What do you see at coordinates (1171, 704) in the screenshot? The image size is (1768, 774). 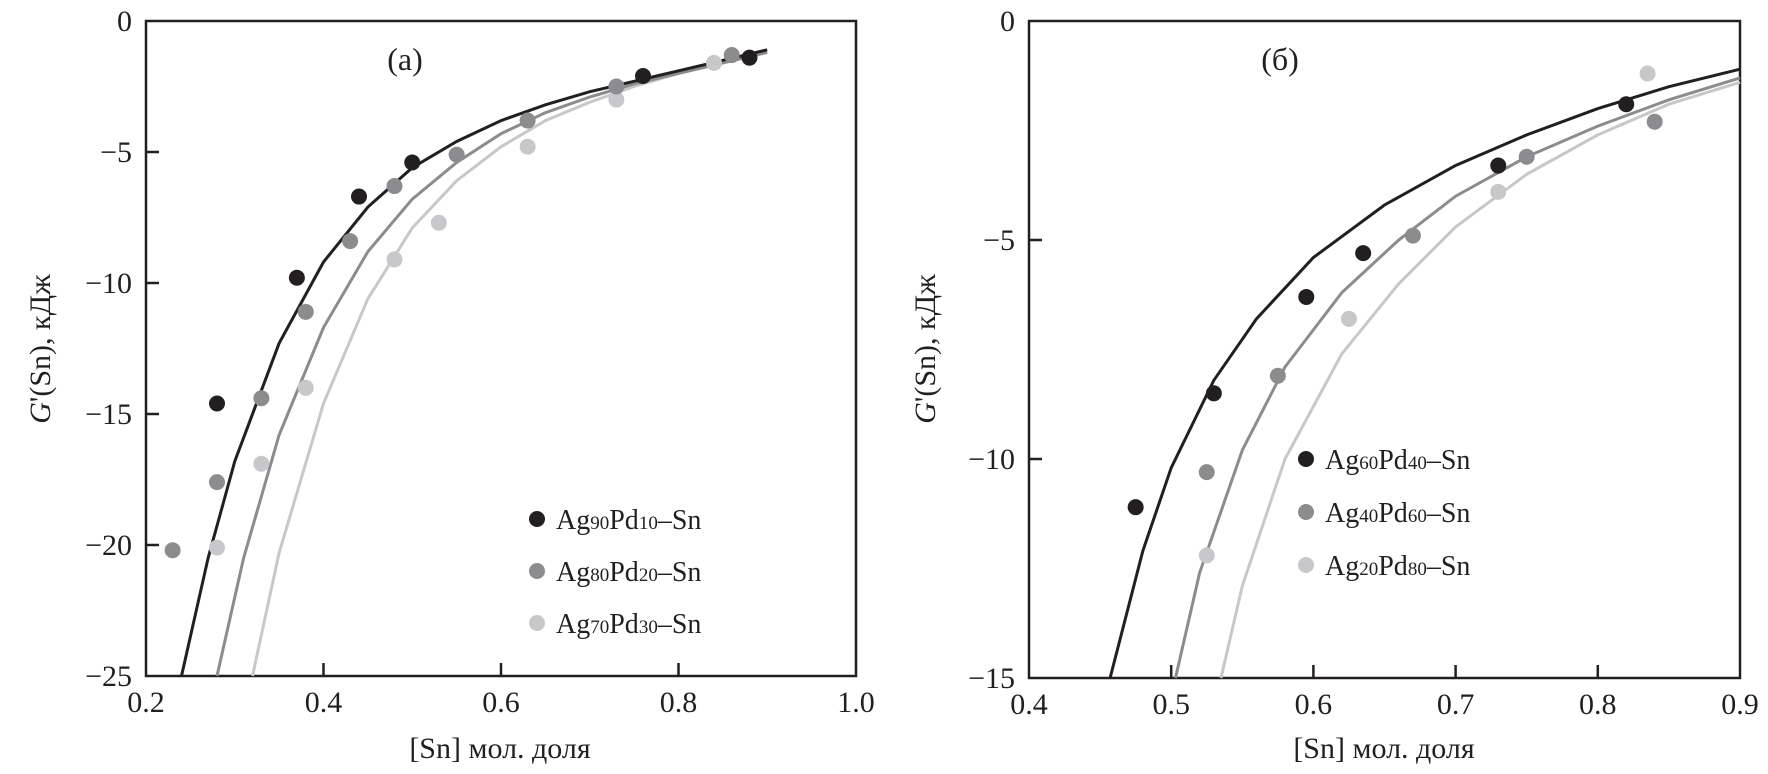 I see `x-tick-label: 0.5` at bounding box center [1171, 704].